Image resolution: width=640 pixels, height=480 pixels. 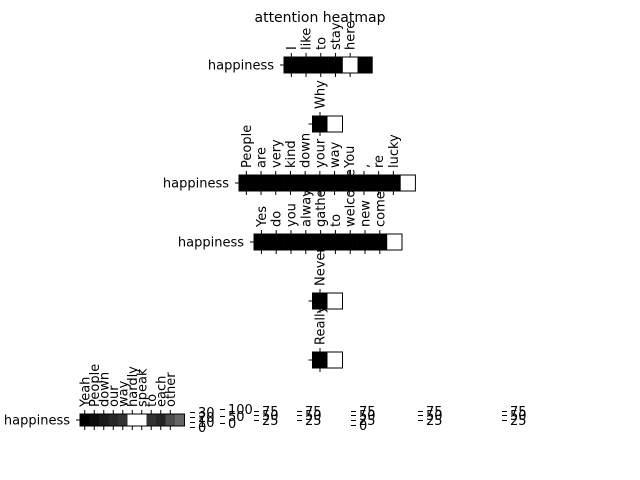 I want to click on token-label: like, so click(x=307, y=39).